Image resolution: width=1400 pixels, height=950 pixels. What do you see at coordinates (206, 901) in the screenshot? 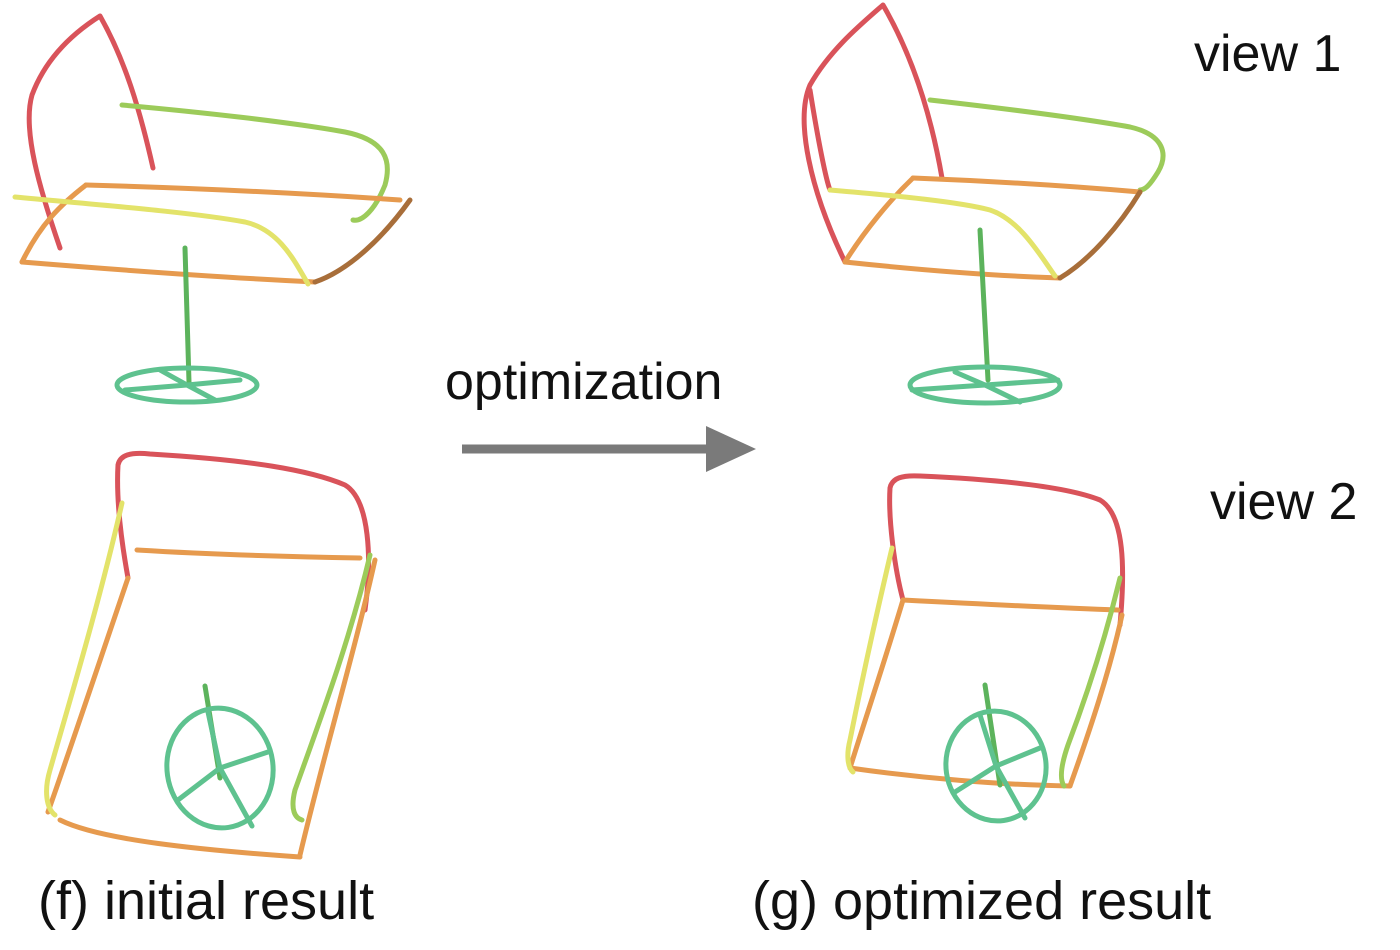
I see `caption-initial-result: (f) initial result` at bounding box center [206, 901].